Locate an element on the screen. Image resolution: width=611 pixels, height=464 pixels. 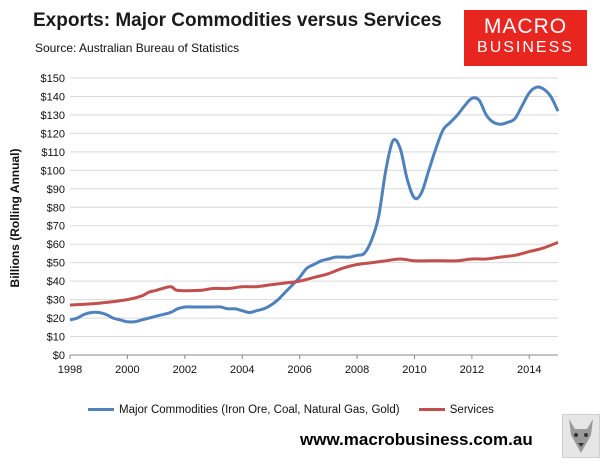
y-tick-label: $140 is located at coordinates (53, 97).